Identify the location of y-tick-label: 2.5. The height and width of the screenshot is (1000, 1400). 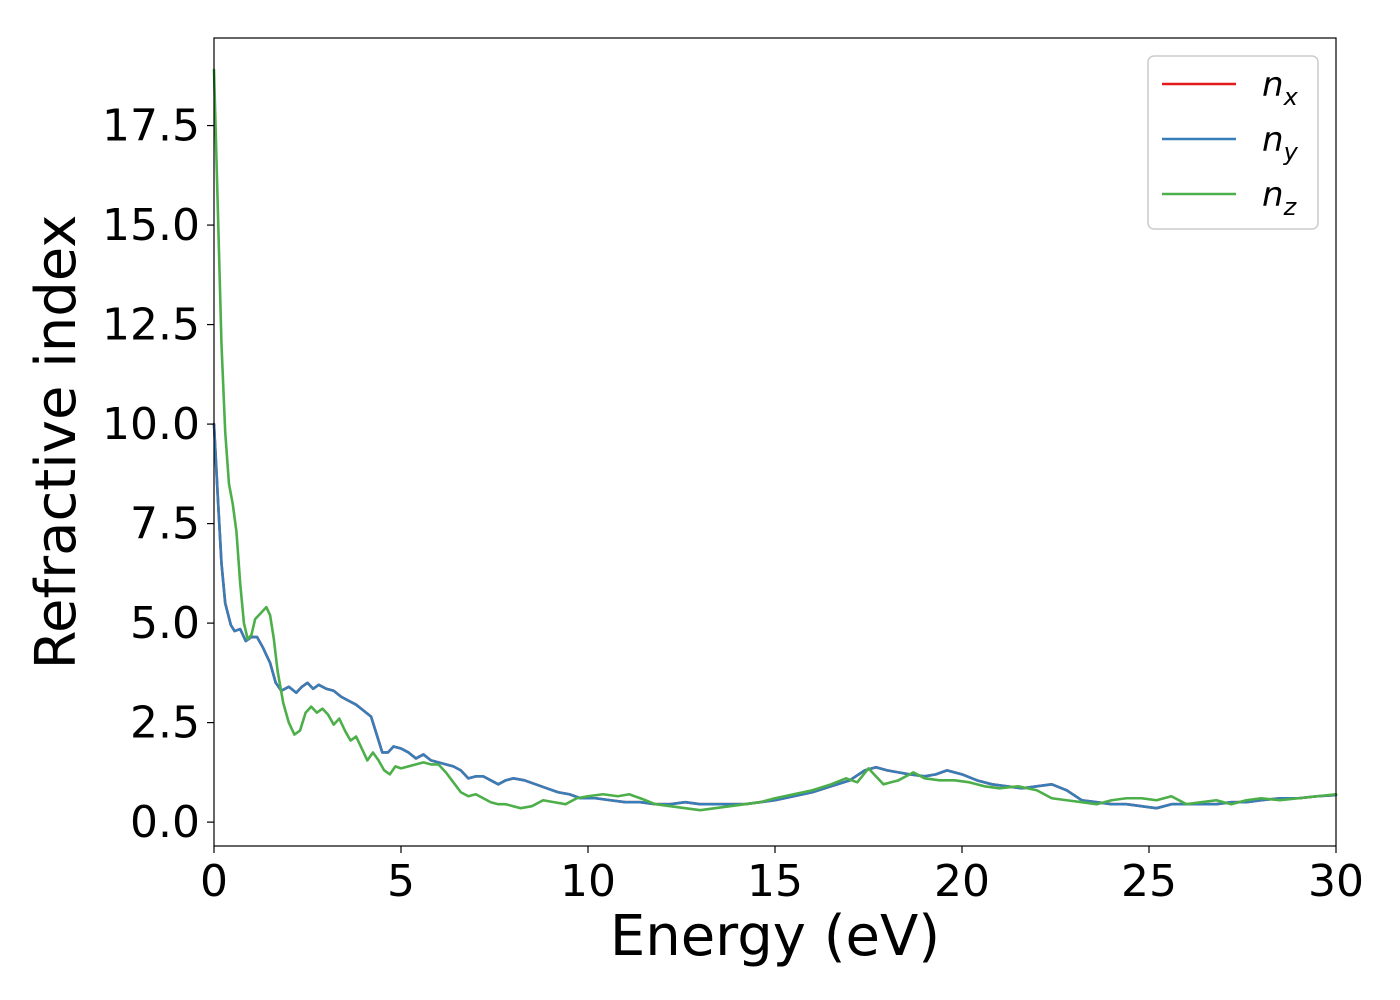
(165, 723).